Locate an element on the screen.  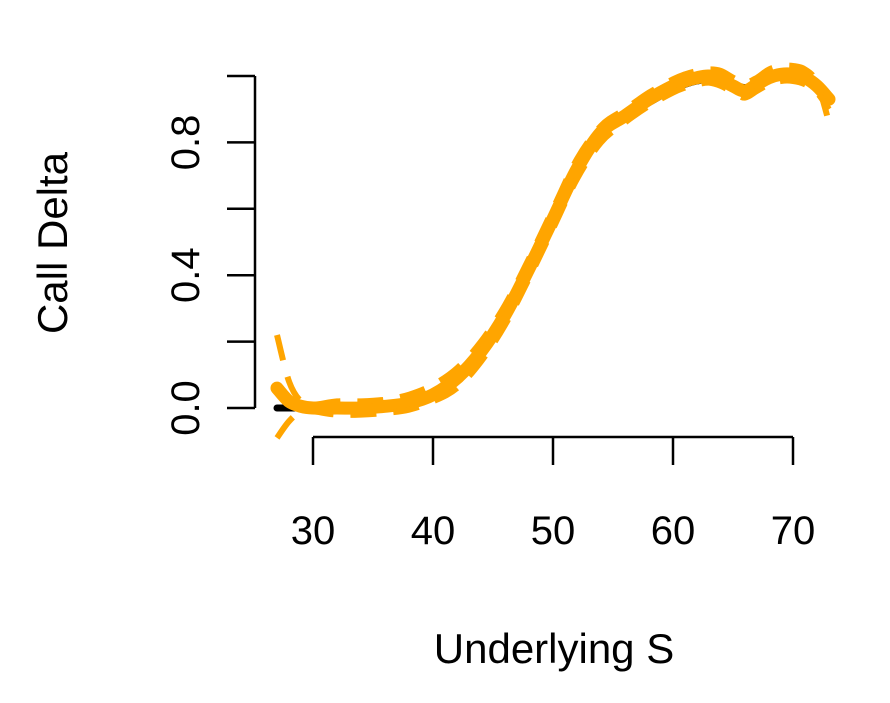
y-tick-label: 0.0 is located at coordinates (186, 408).